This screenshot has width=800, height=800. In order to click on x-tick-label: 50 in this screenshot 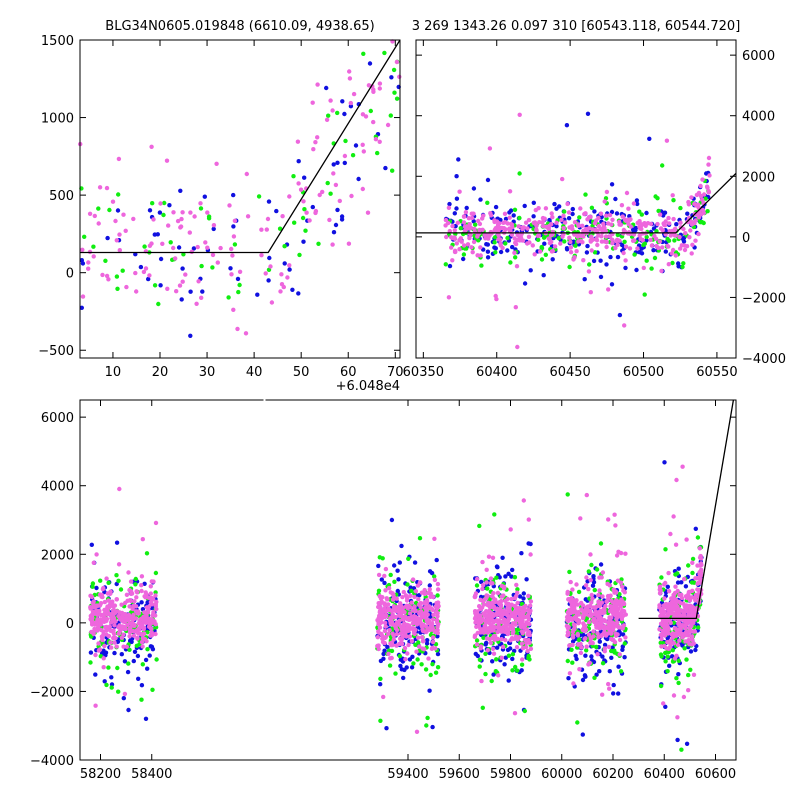, I will do `click(301, 372)`.